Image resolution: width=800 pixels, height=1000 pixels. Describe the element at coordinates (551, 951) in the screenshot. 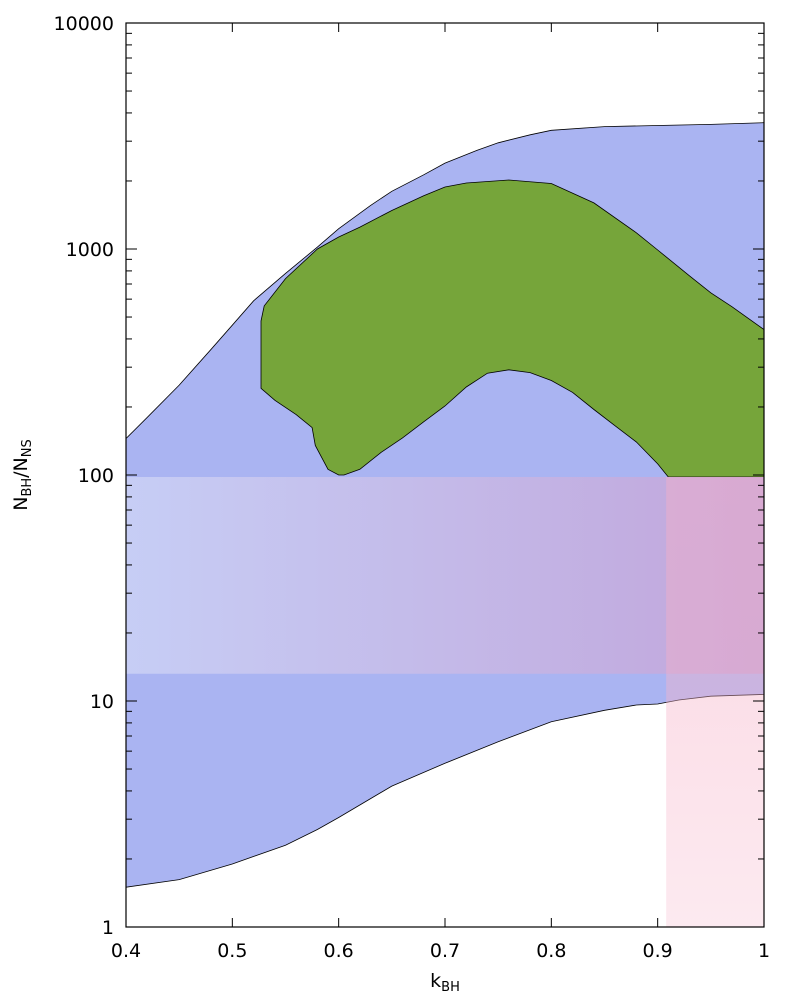

I see `x-tick-label: 0.8` at that location.